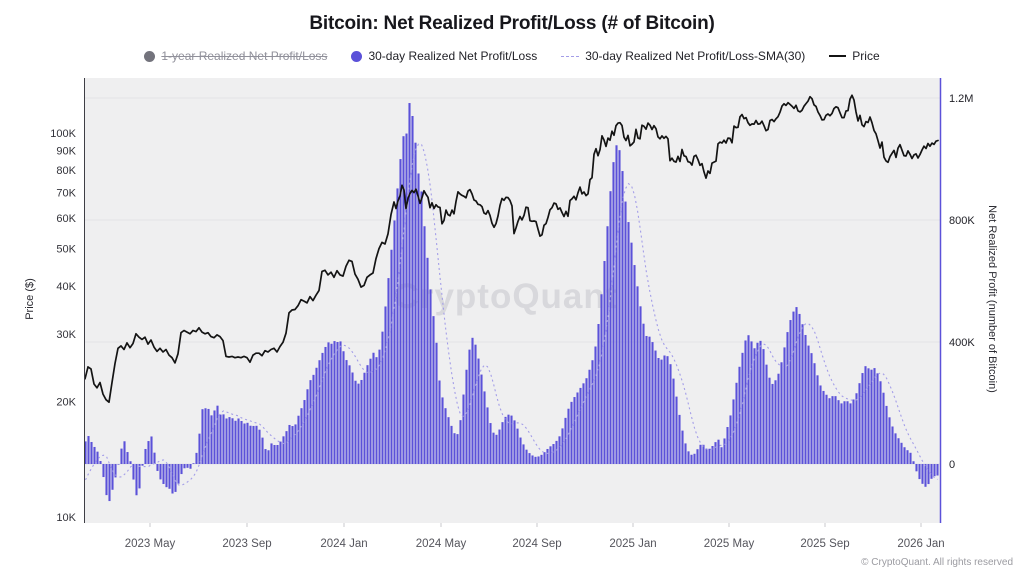  What do you see at coordinates (444, 56) in the screenshot?
I see `legend-item-30d-realized: 30-day Realized Net Profit/Loss` at bounding box center [444, 56].